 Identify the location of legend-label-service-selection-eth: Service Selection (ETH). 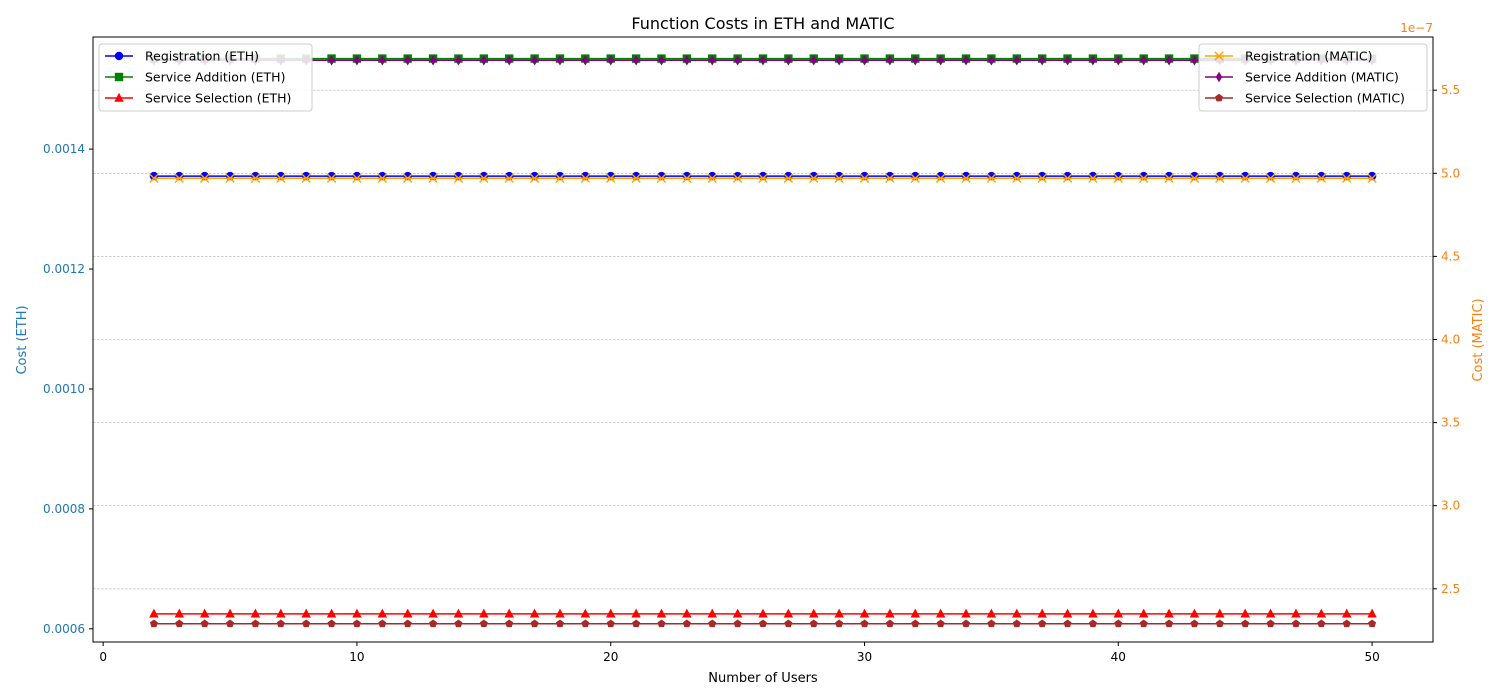
(218, 98).